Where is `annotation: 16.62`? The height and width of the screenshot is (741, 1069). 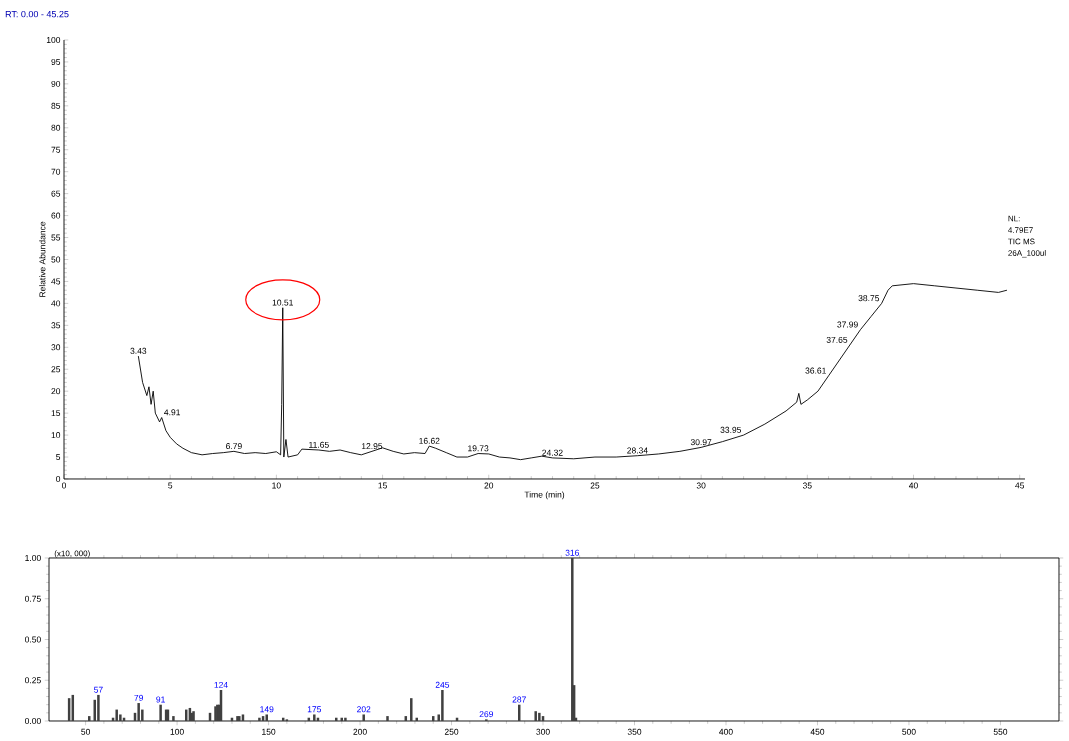 annotation: 16.62 is located at coordinates (429, 440).